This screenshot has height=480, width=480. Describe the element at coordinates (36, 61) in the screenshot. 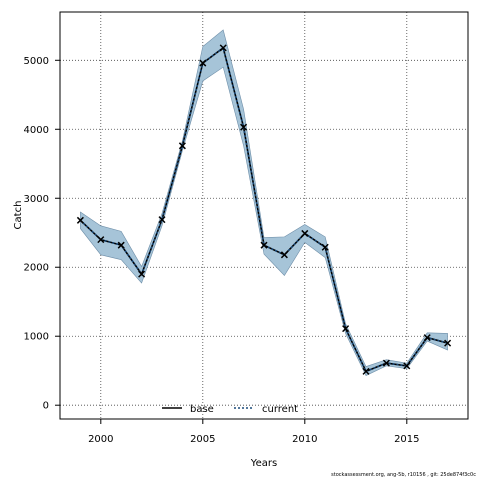

I see `y-tick-label: 5000` at that location.